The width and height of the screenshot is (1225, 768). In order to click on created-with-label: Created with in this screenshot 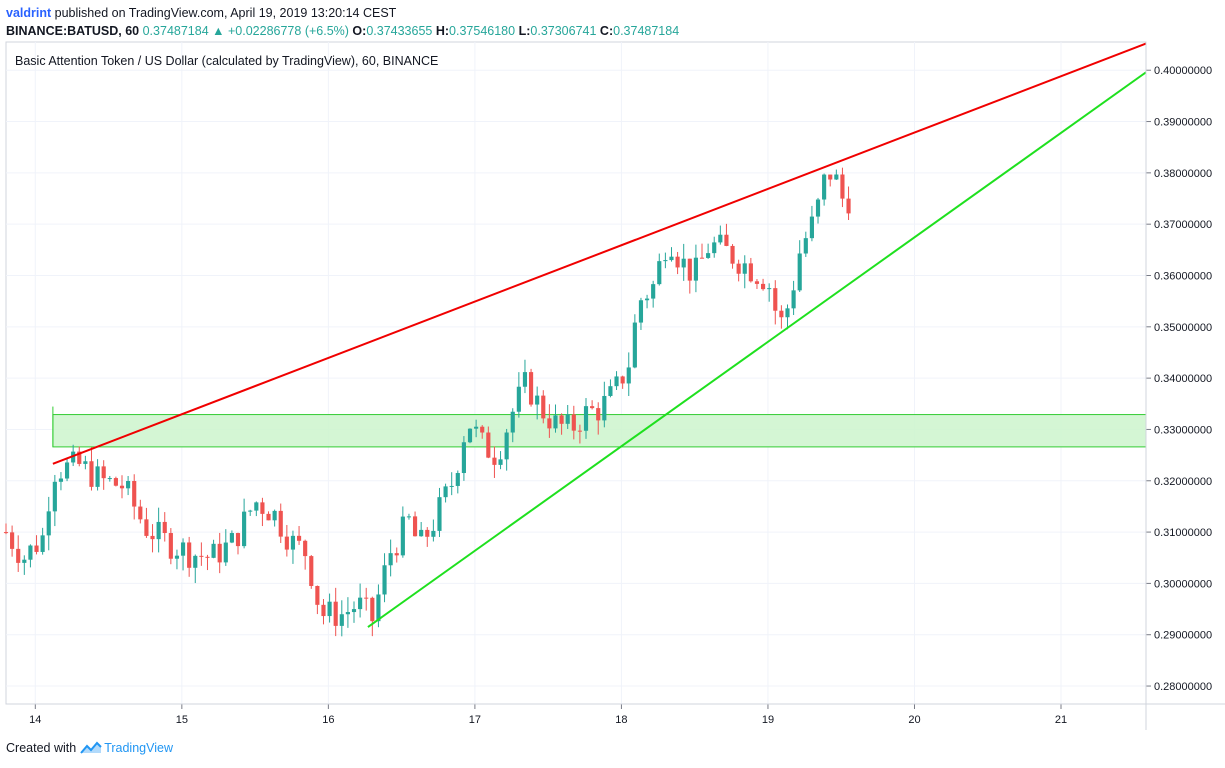, I will do `click(41, 748)`.